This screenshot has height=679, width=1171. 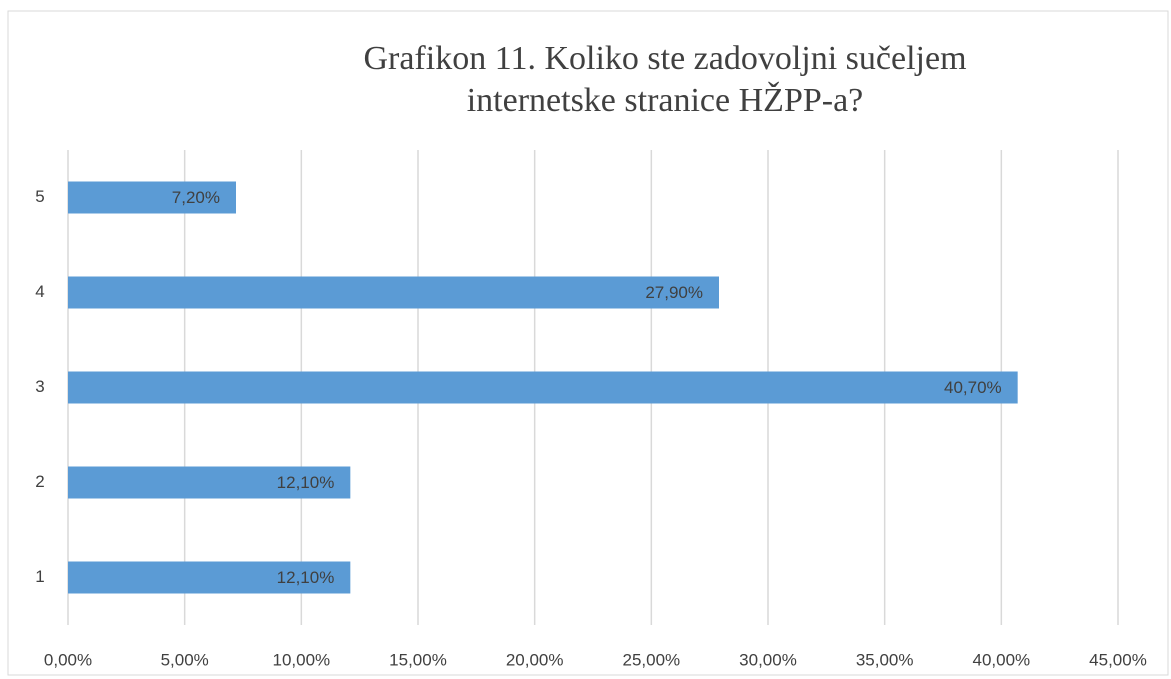 What do you see at coordinates (535, 659) in the screenshot?
I see `x-tick-label: 20,00%` at bounding box center [535, 659].